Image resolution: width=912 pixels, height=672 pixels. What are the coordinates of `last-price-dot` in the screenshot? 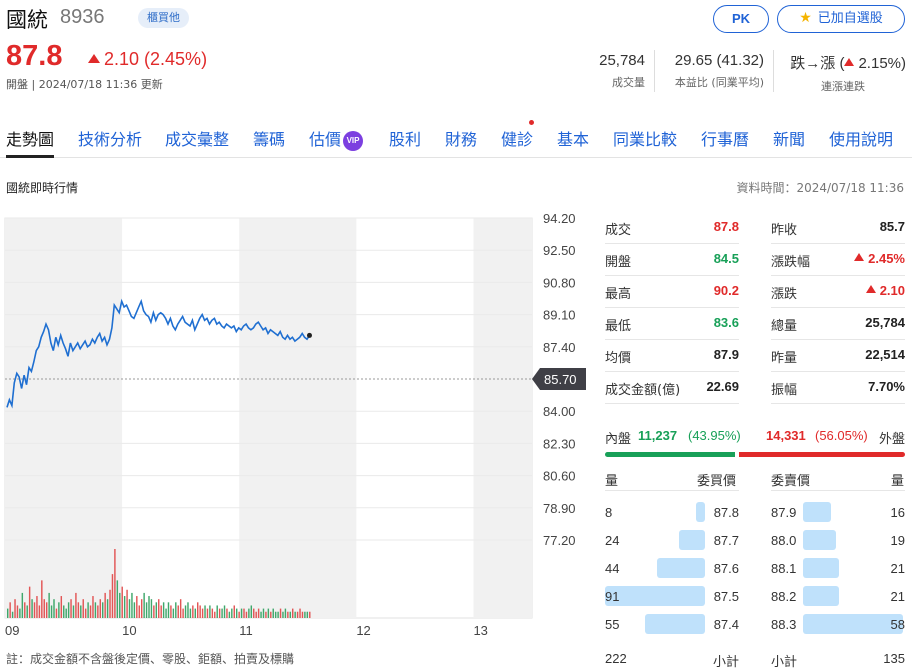 It's located at (309, 335).